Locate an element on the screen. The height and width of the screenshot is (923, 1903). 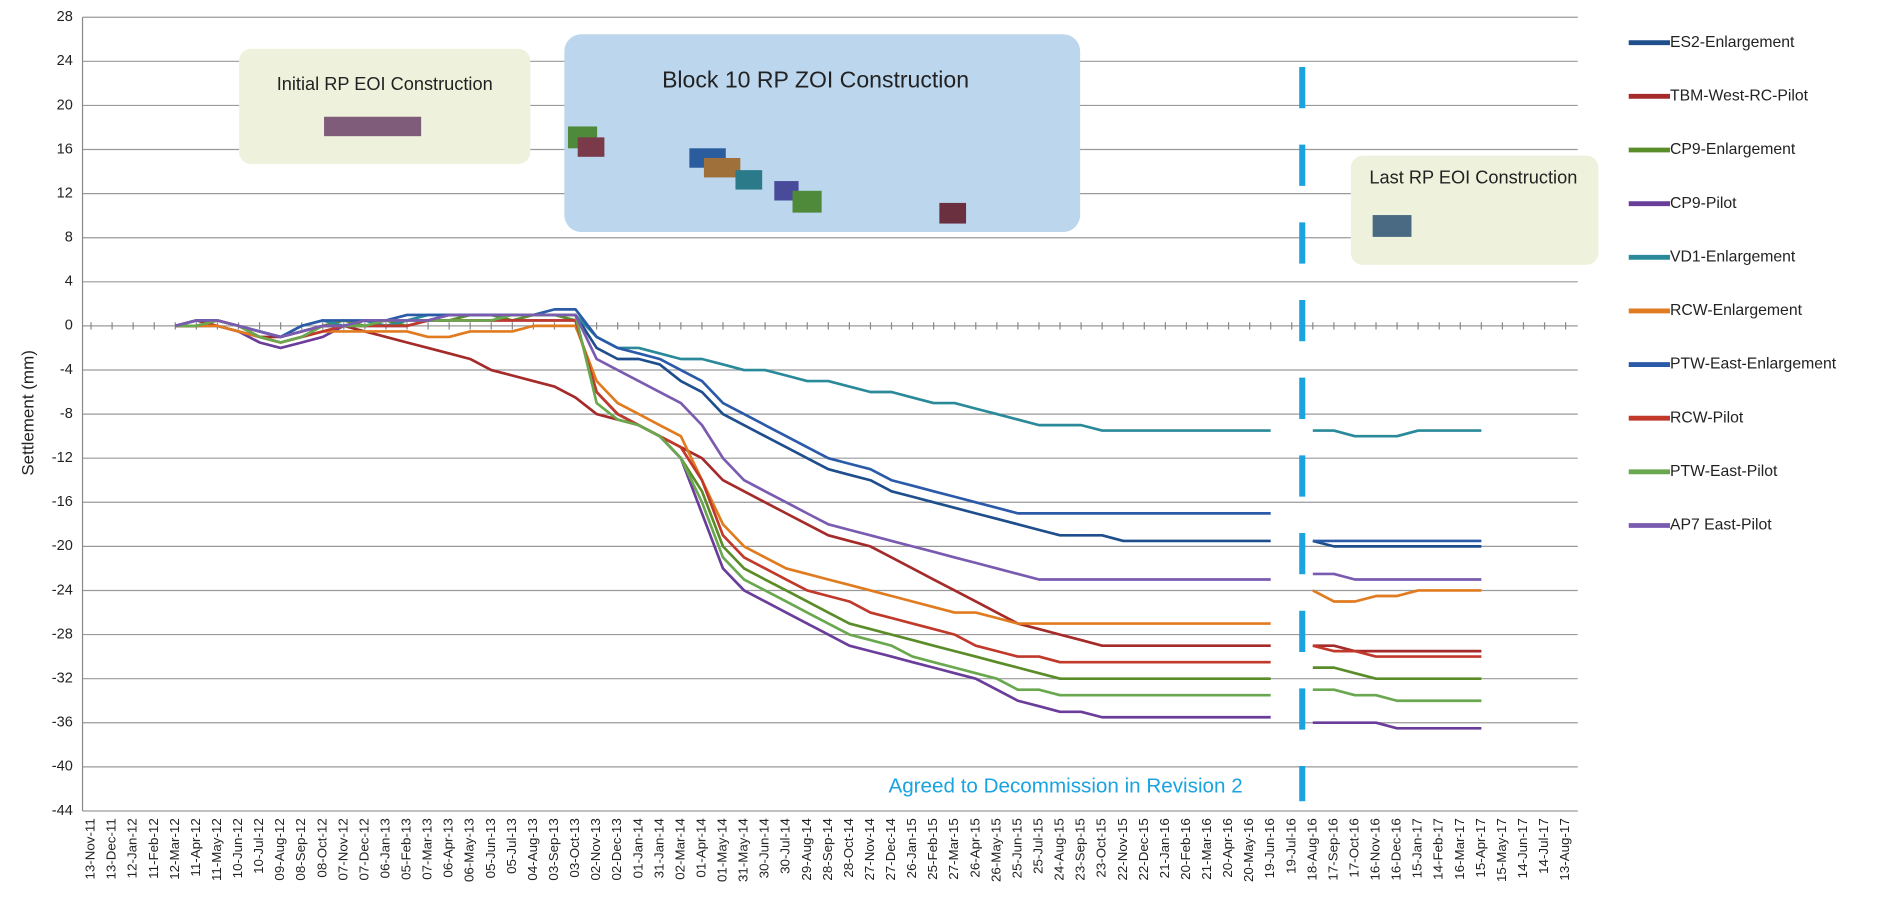
legend-label: PTW-East-Pilot is located at coordinates (1724, 471).